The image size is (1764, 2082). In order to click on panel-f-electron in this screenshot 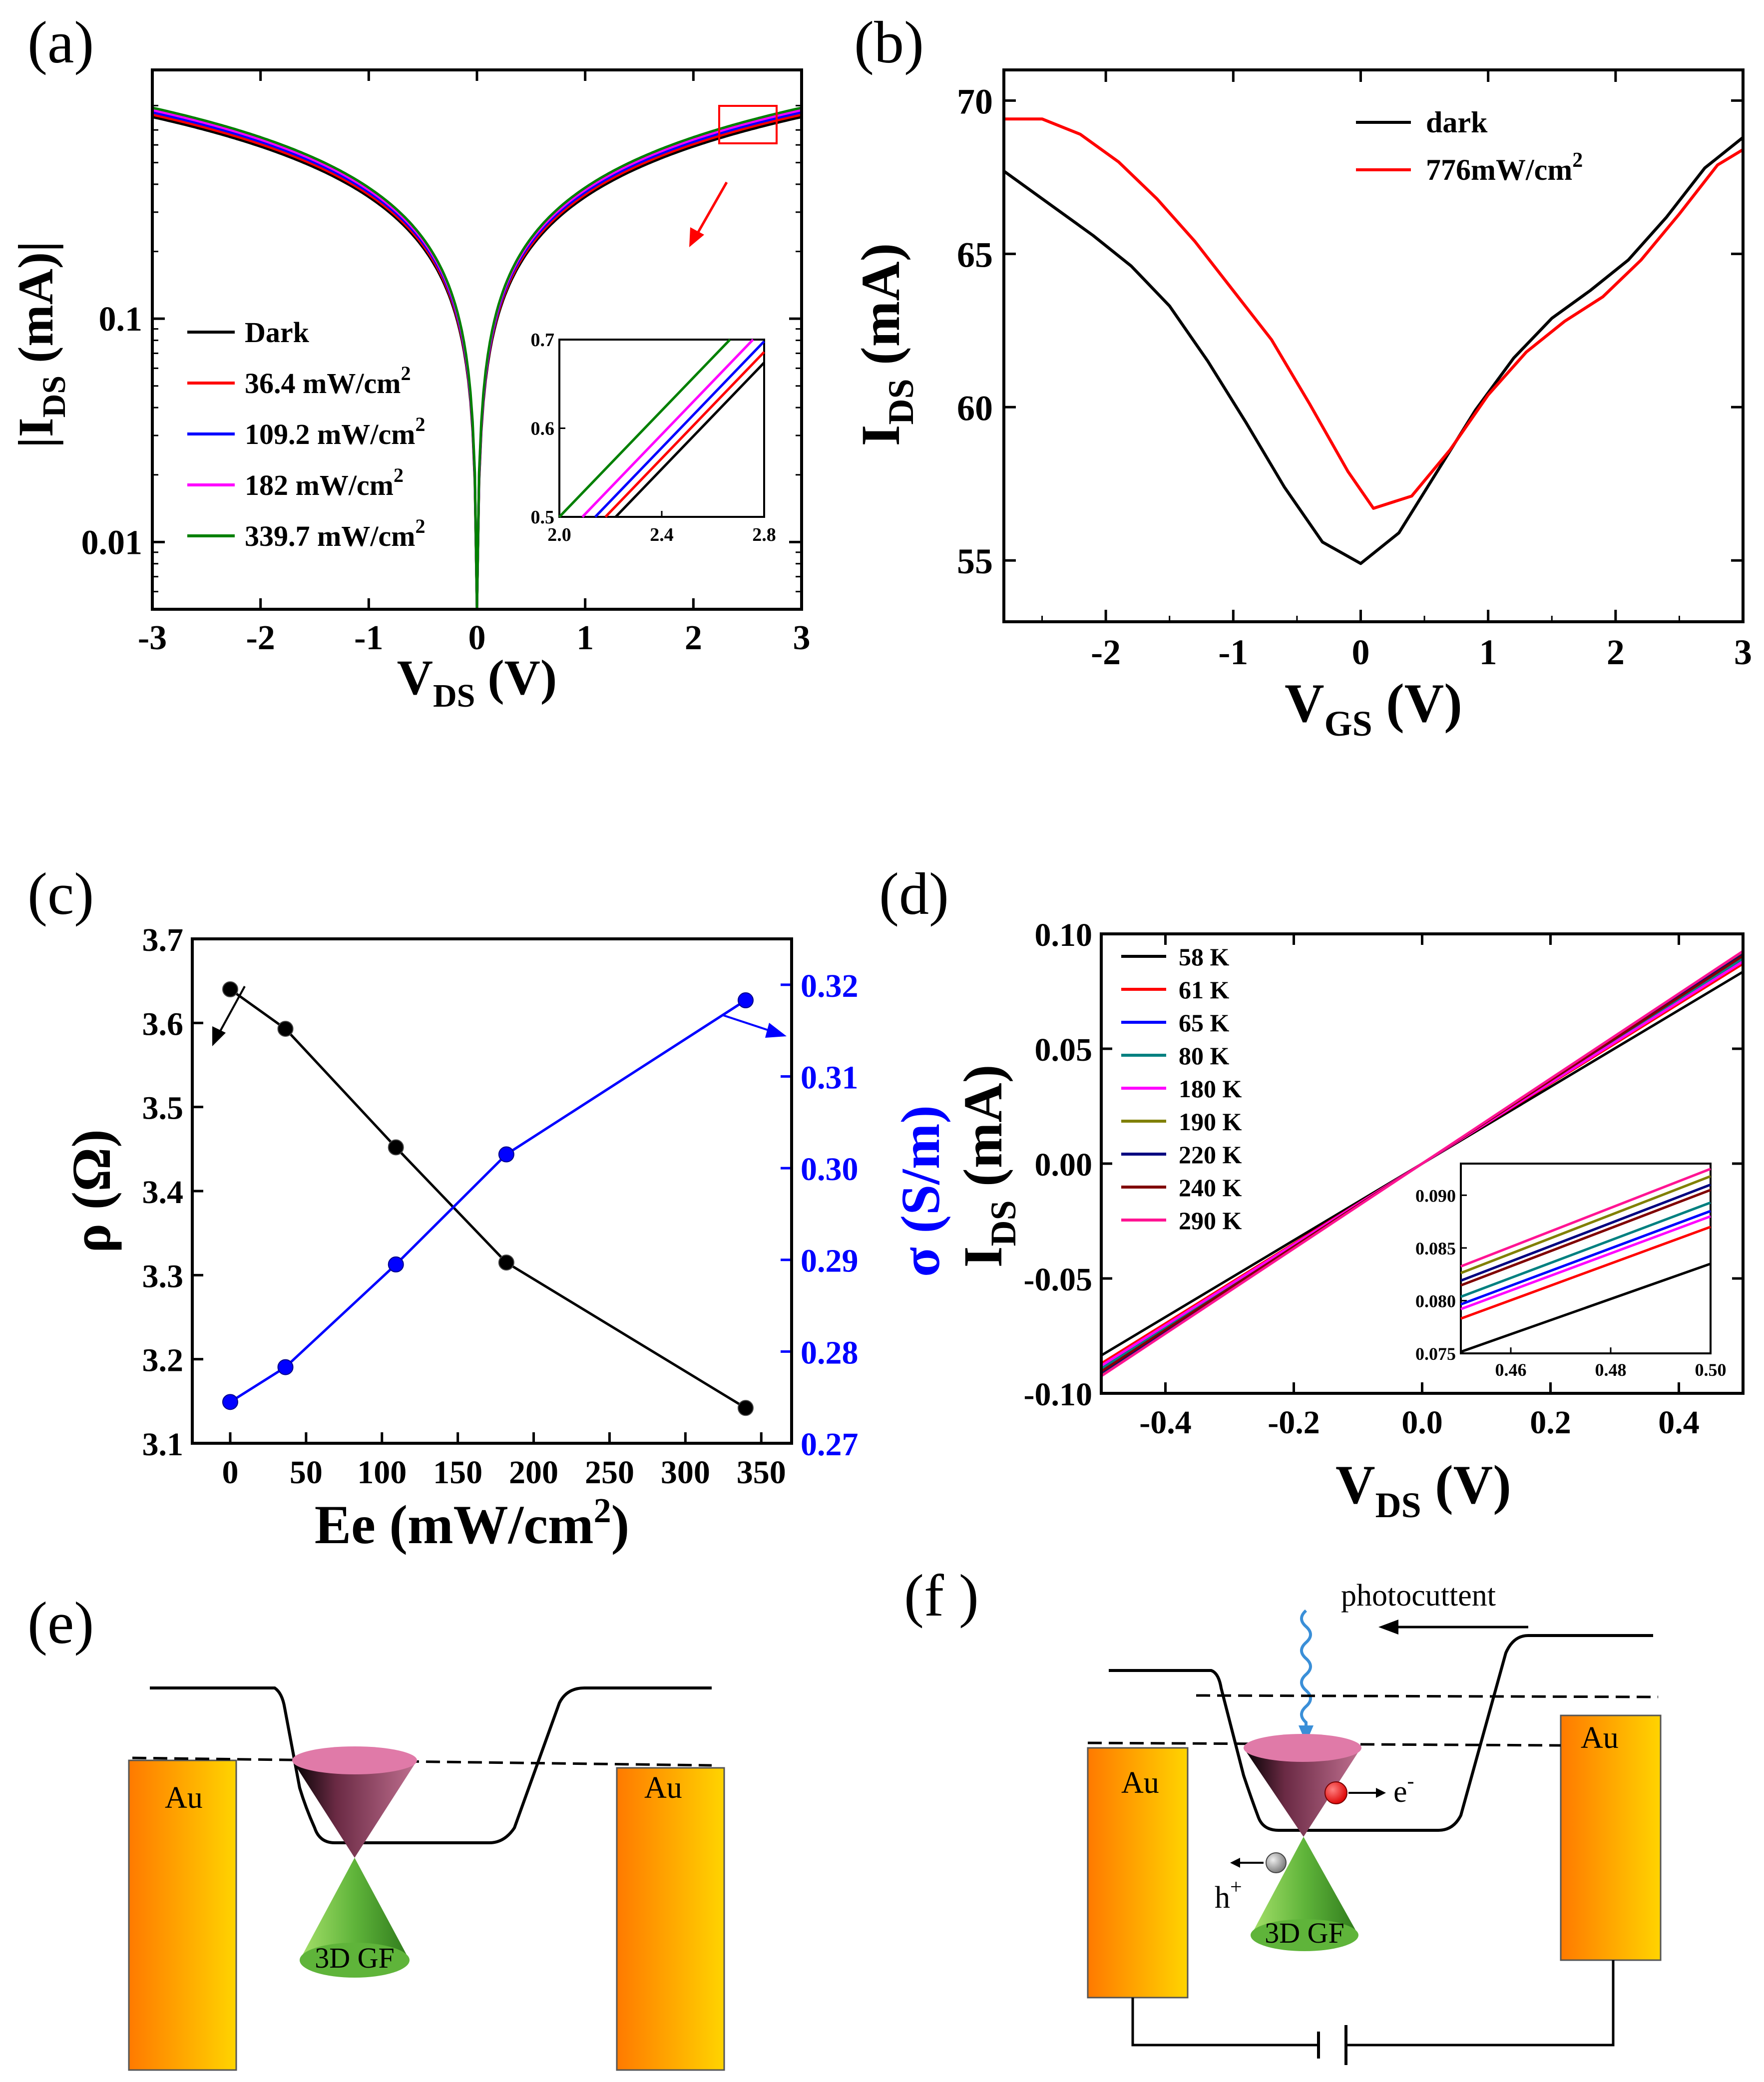, I will do `click(1335, 1792)`.